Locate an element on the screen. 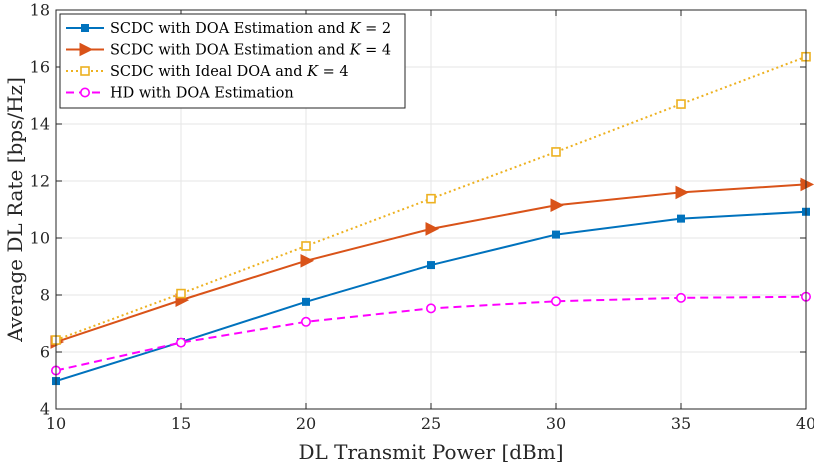  y-axis-label: Average DL Rate [bps/Hz] is located at coordinates (15, 210).